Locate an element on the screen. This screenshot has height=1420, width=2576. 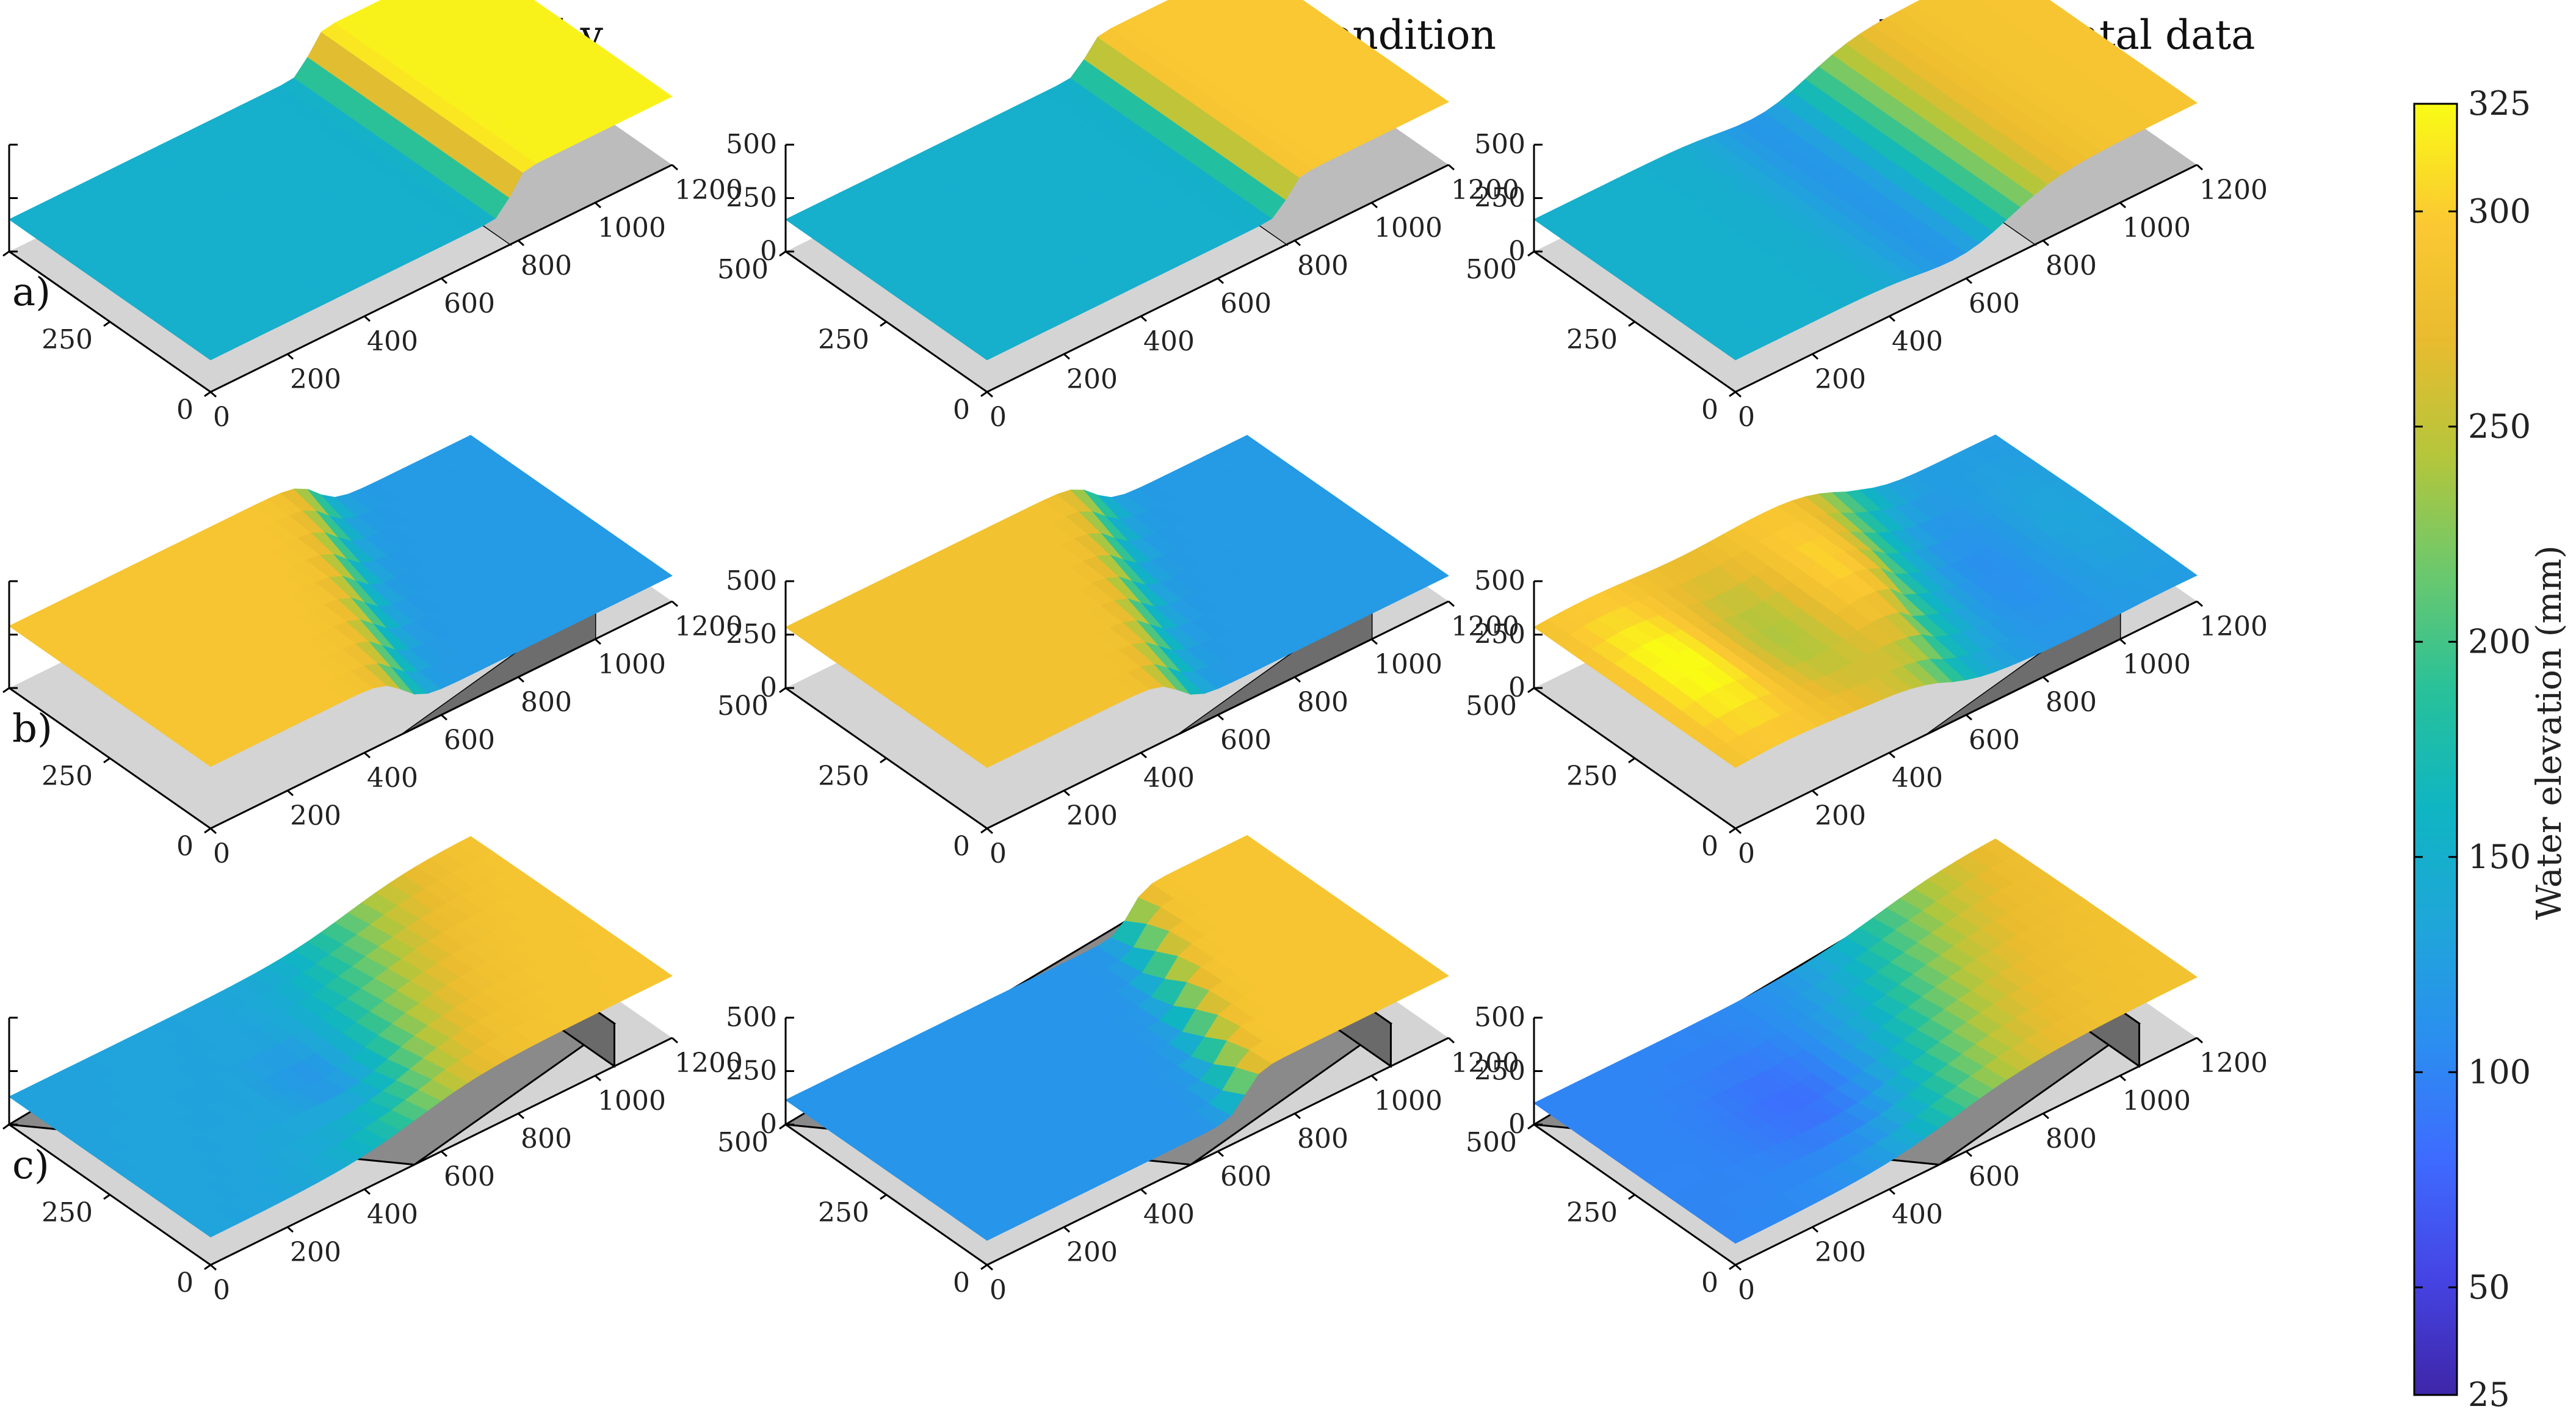
colorbar-tick-label: 25 is located at coordinates (2489, 1395).